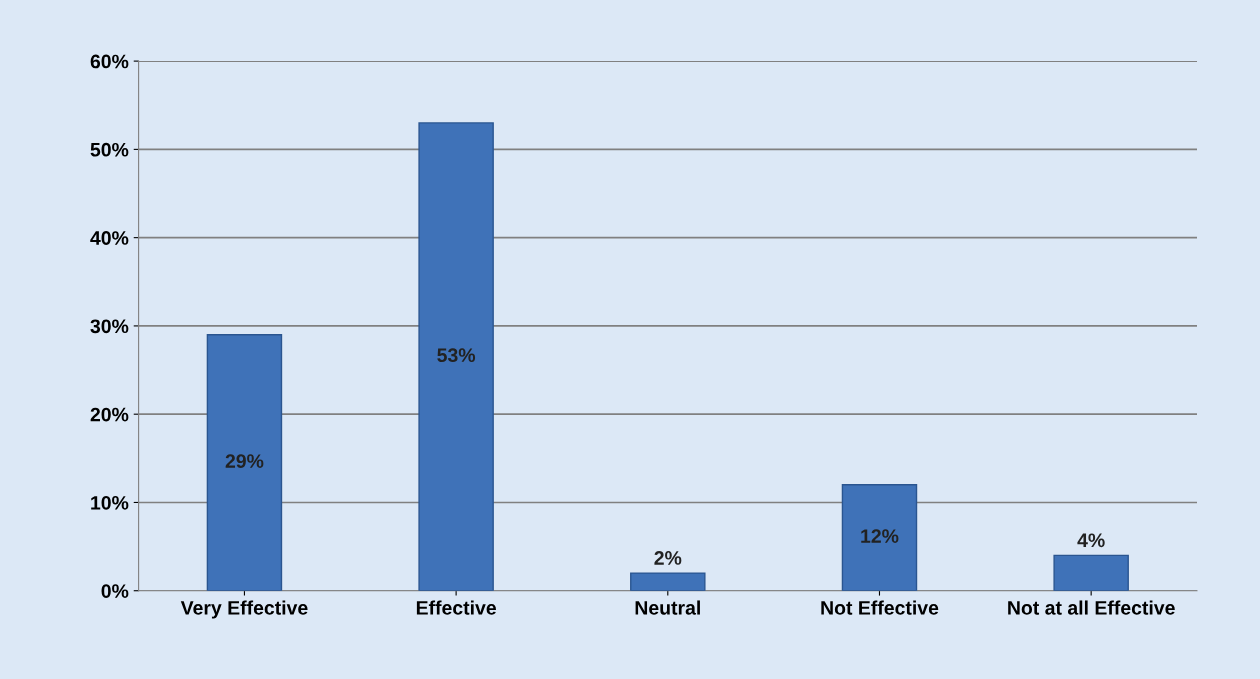  What do you see at coordinates (109, 326) in the screenshot?
I see `y-tick-label: 30%` at bounding box center [109, 326].